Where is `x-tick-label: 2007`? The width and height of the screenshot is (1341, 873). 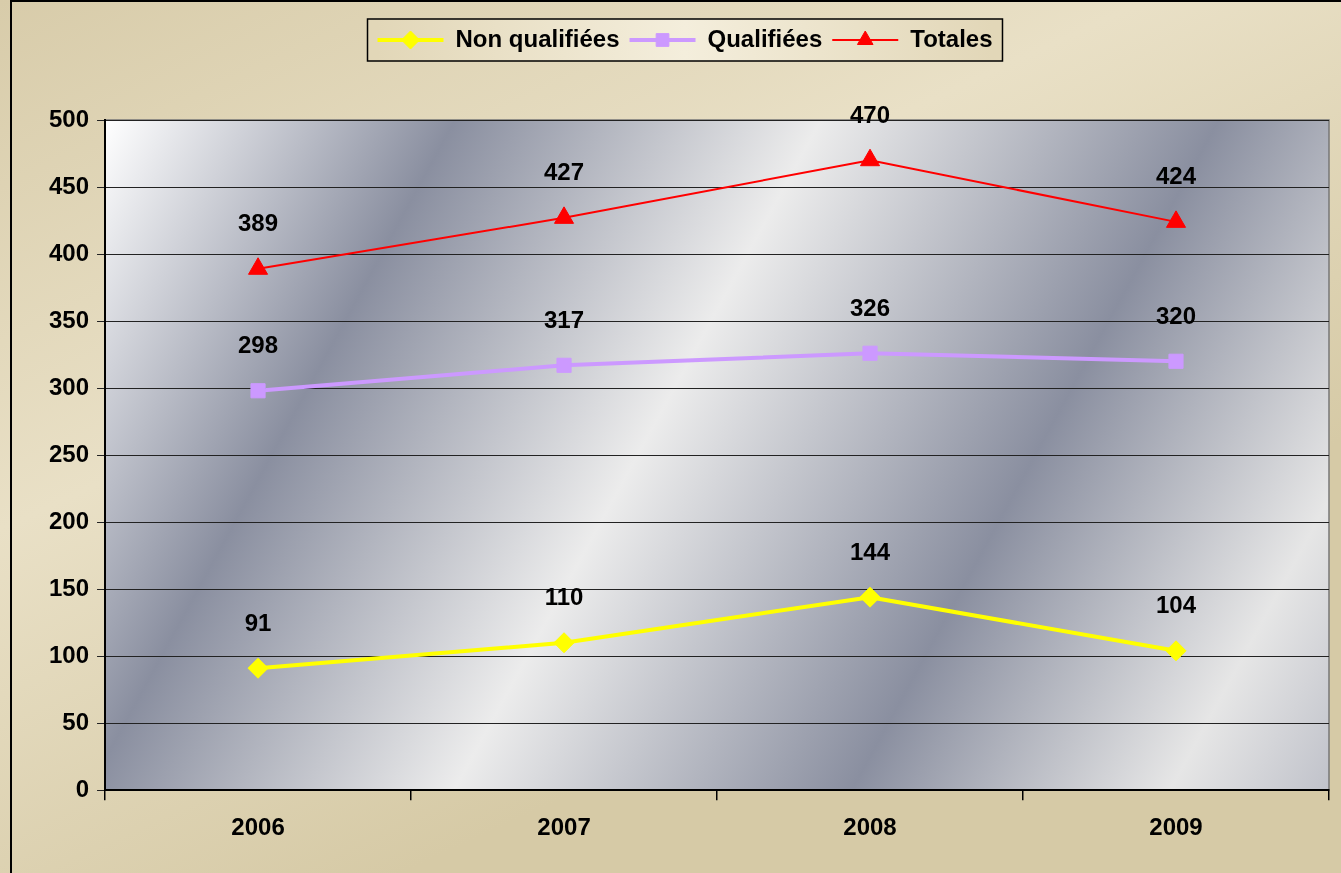
x-tick-label: 2007 is located at coordinates (564, 827).